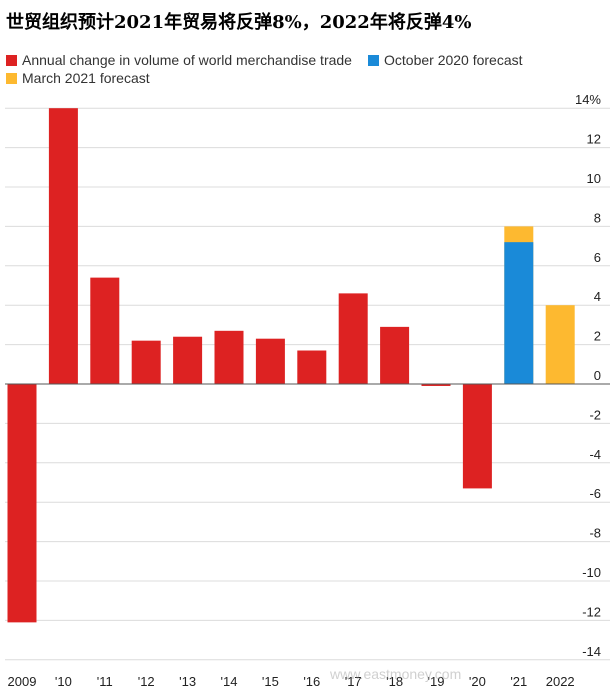  I want to click on legend-item-march-forecast: March 2021 forecast, so click(78, 78).